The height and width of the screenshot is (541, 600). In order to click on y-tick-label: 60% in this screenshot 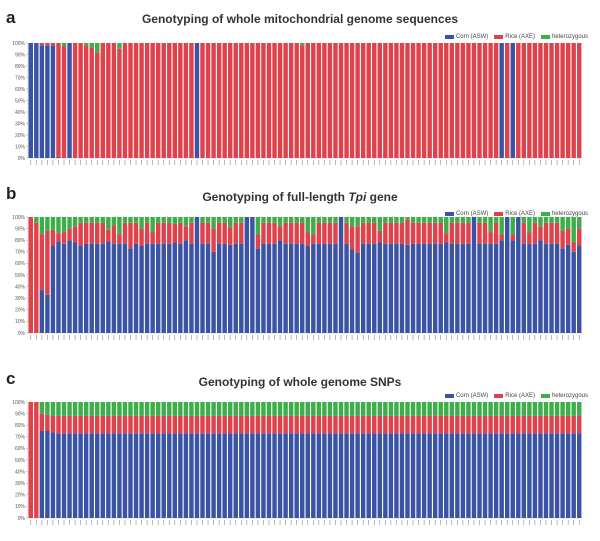, I will do `click(20, 90)`.